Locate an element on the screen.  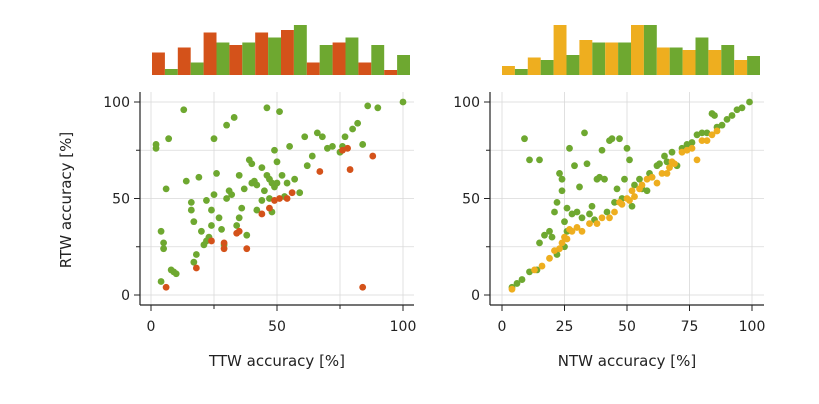
x-tick-label: 25 is located at coordinates (565, 327).